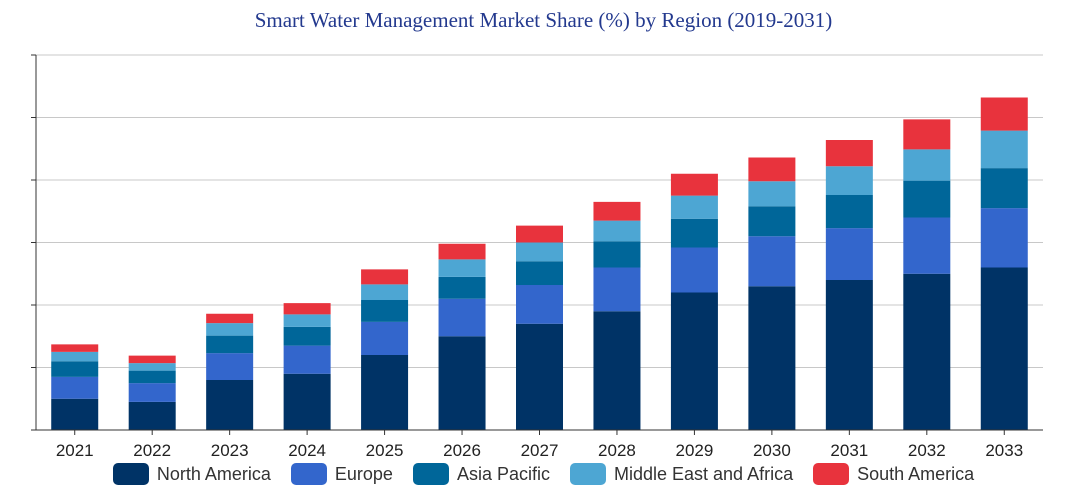  I want to click on legend-item: Asia Pacific, so click(481, 474).